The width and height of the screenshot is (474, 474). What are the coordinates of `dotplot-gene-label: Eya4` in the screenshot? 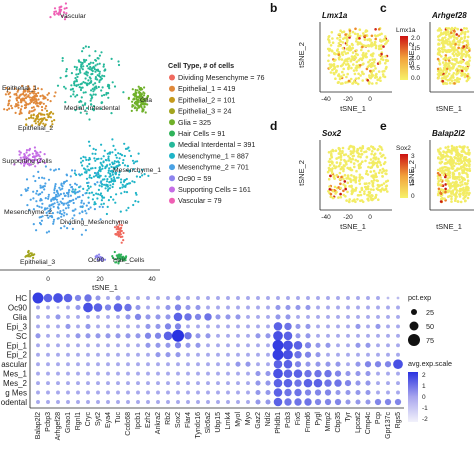 It's located at (108, 420).